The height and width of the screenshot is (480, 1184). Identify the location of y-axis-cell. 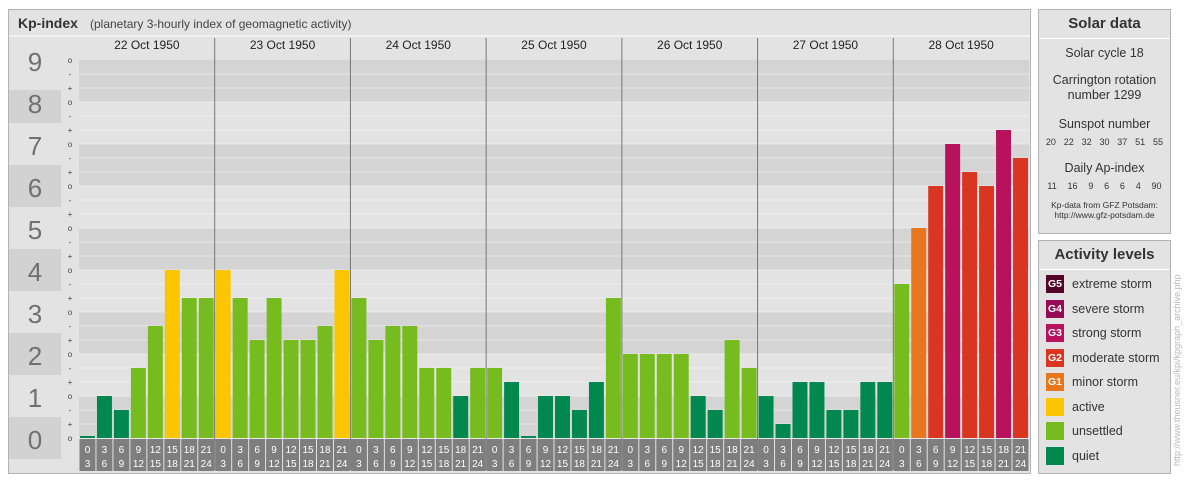
(35, 312).